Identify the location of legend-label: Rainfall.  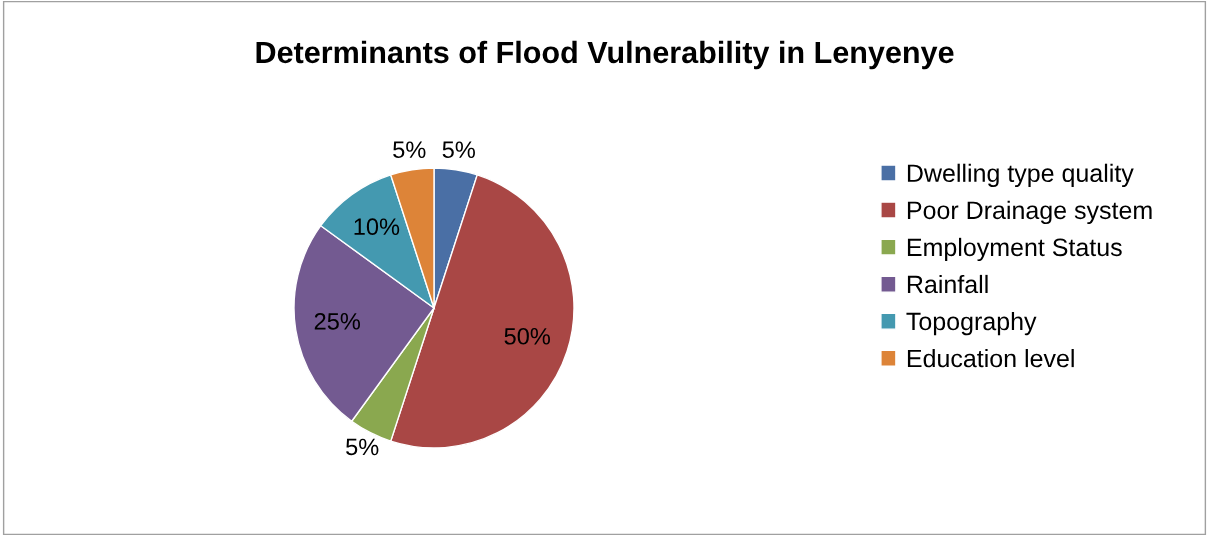
(947, 284).